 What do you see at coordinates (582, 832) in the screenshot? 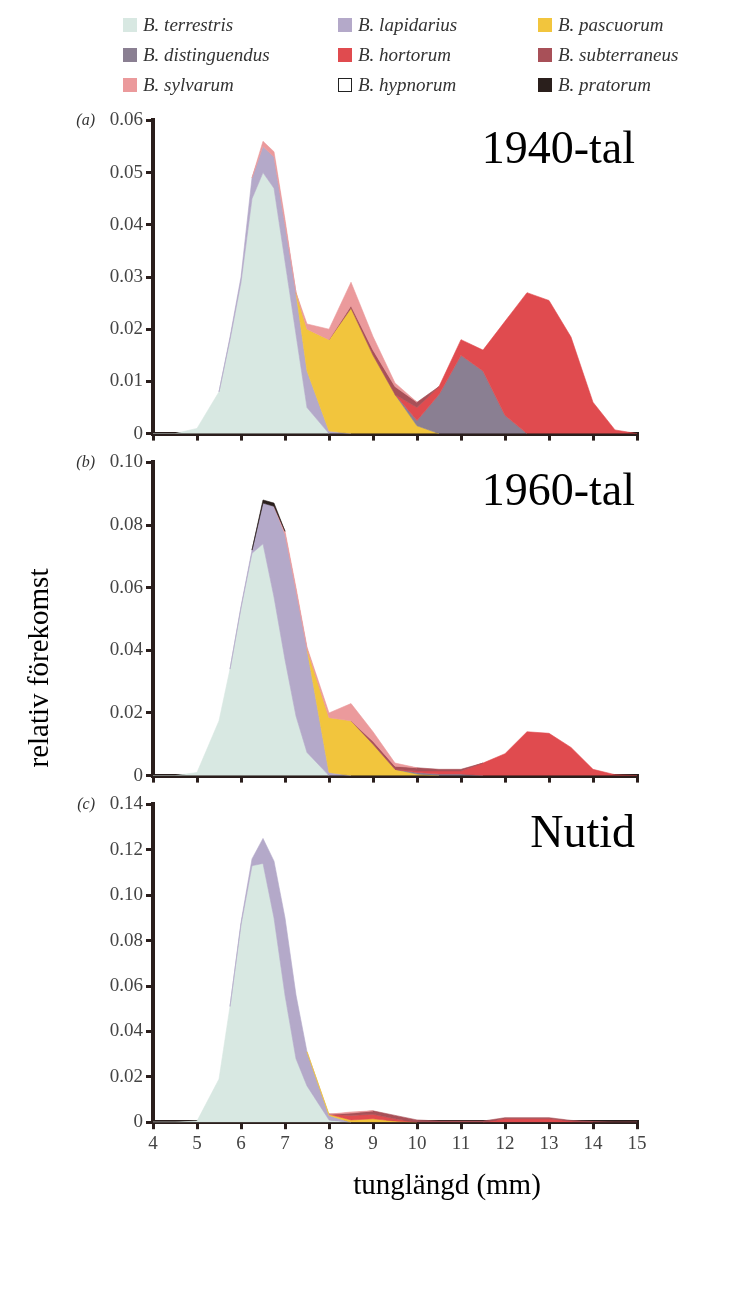
I see `chart-title: Nutid` at bounding box center [582, 832].